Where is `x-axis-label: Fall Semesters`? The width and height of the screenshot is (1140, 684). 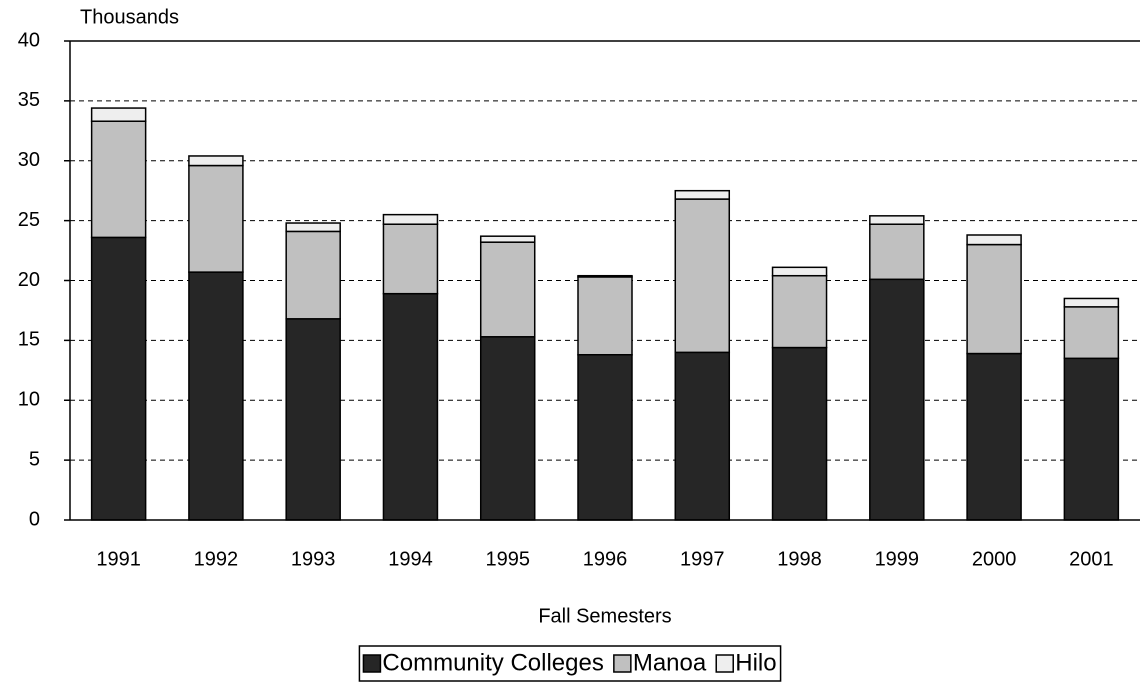 x-axis-label: Fall Semesters is located at coordinates (604, 616).